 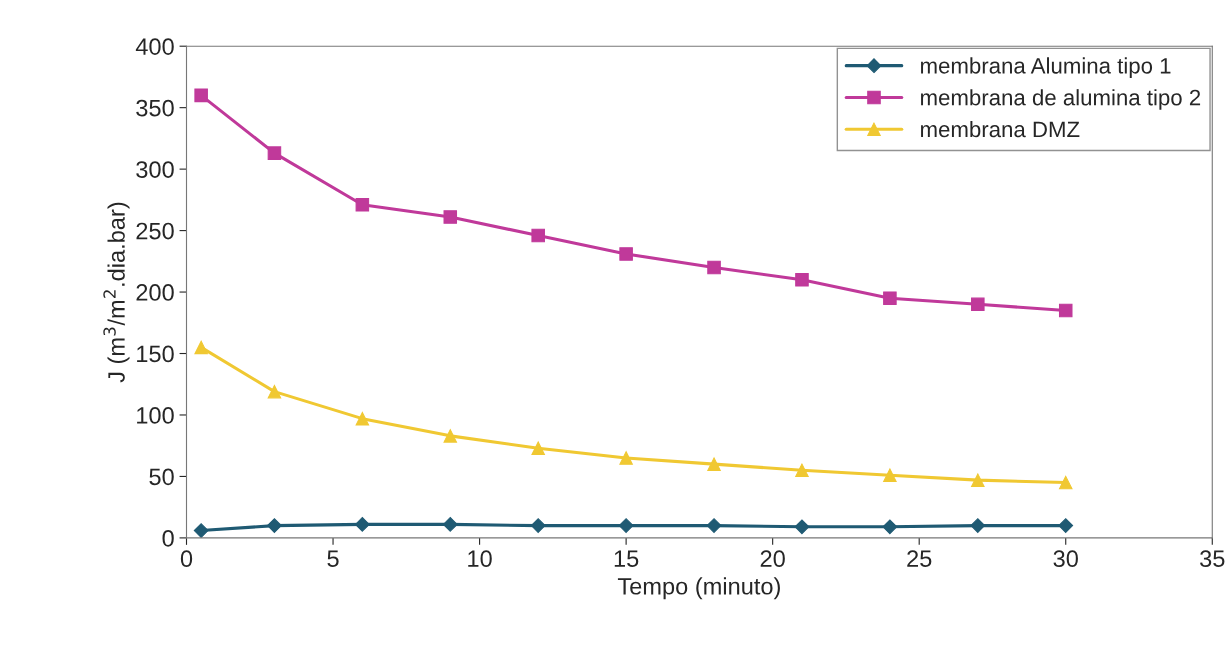 What do you see at coordinates (1065, 559) in the screenshot?
I see `x-tick-label: 30` at bounding box center [1065, 559].